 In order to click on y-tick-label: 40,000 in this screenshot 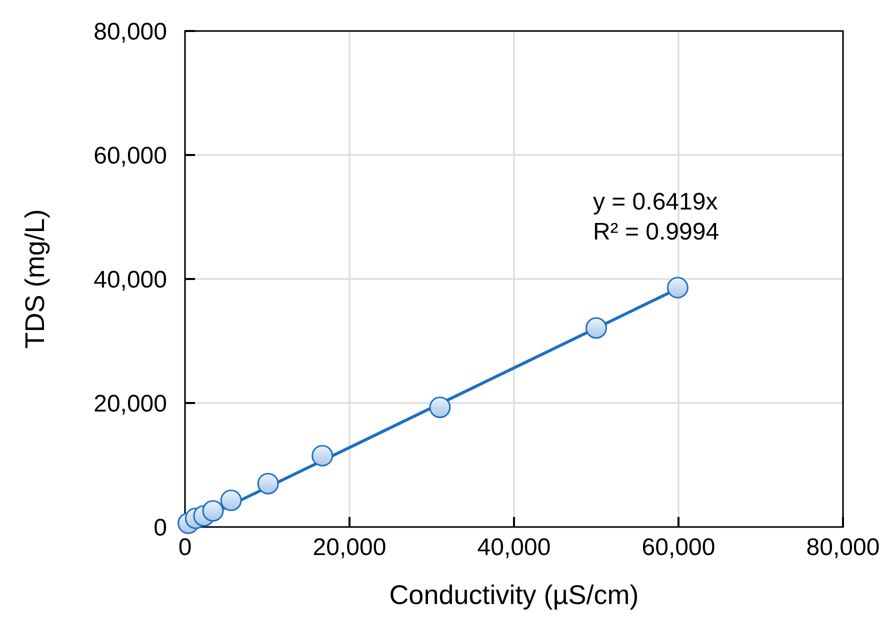, I will do `click(130, 280)`.